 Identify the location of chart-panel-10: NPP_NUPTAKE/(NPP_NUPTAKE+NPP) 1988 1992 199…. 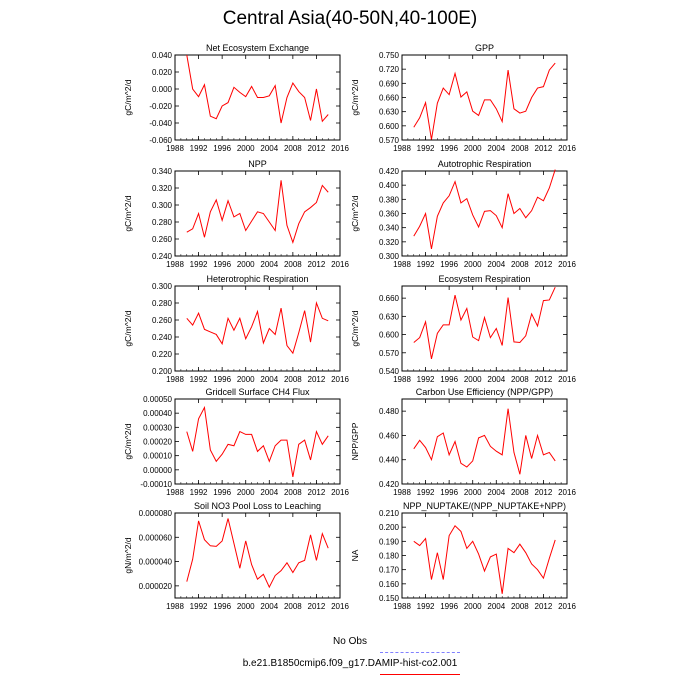
(463, 556).